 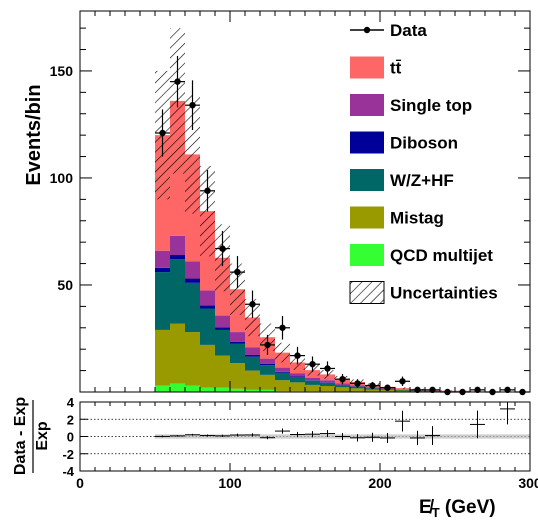 What do you see at coordinates (70, 419) in the screenshot?
I see `ratio-y-tick-label: 2` at bounding box center [70, 419].